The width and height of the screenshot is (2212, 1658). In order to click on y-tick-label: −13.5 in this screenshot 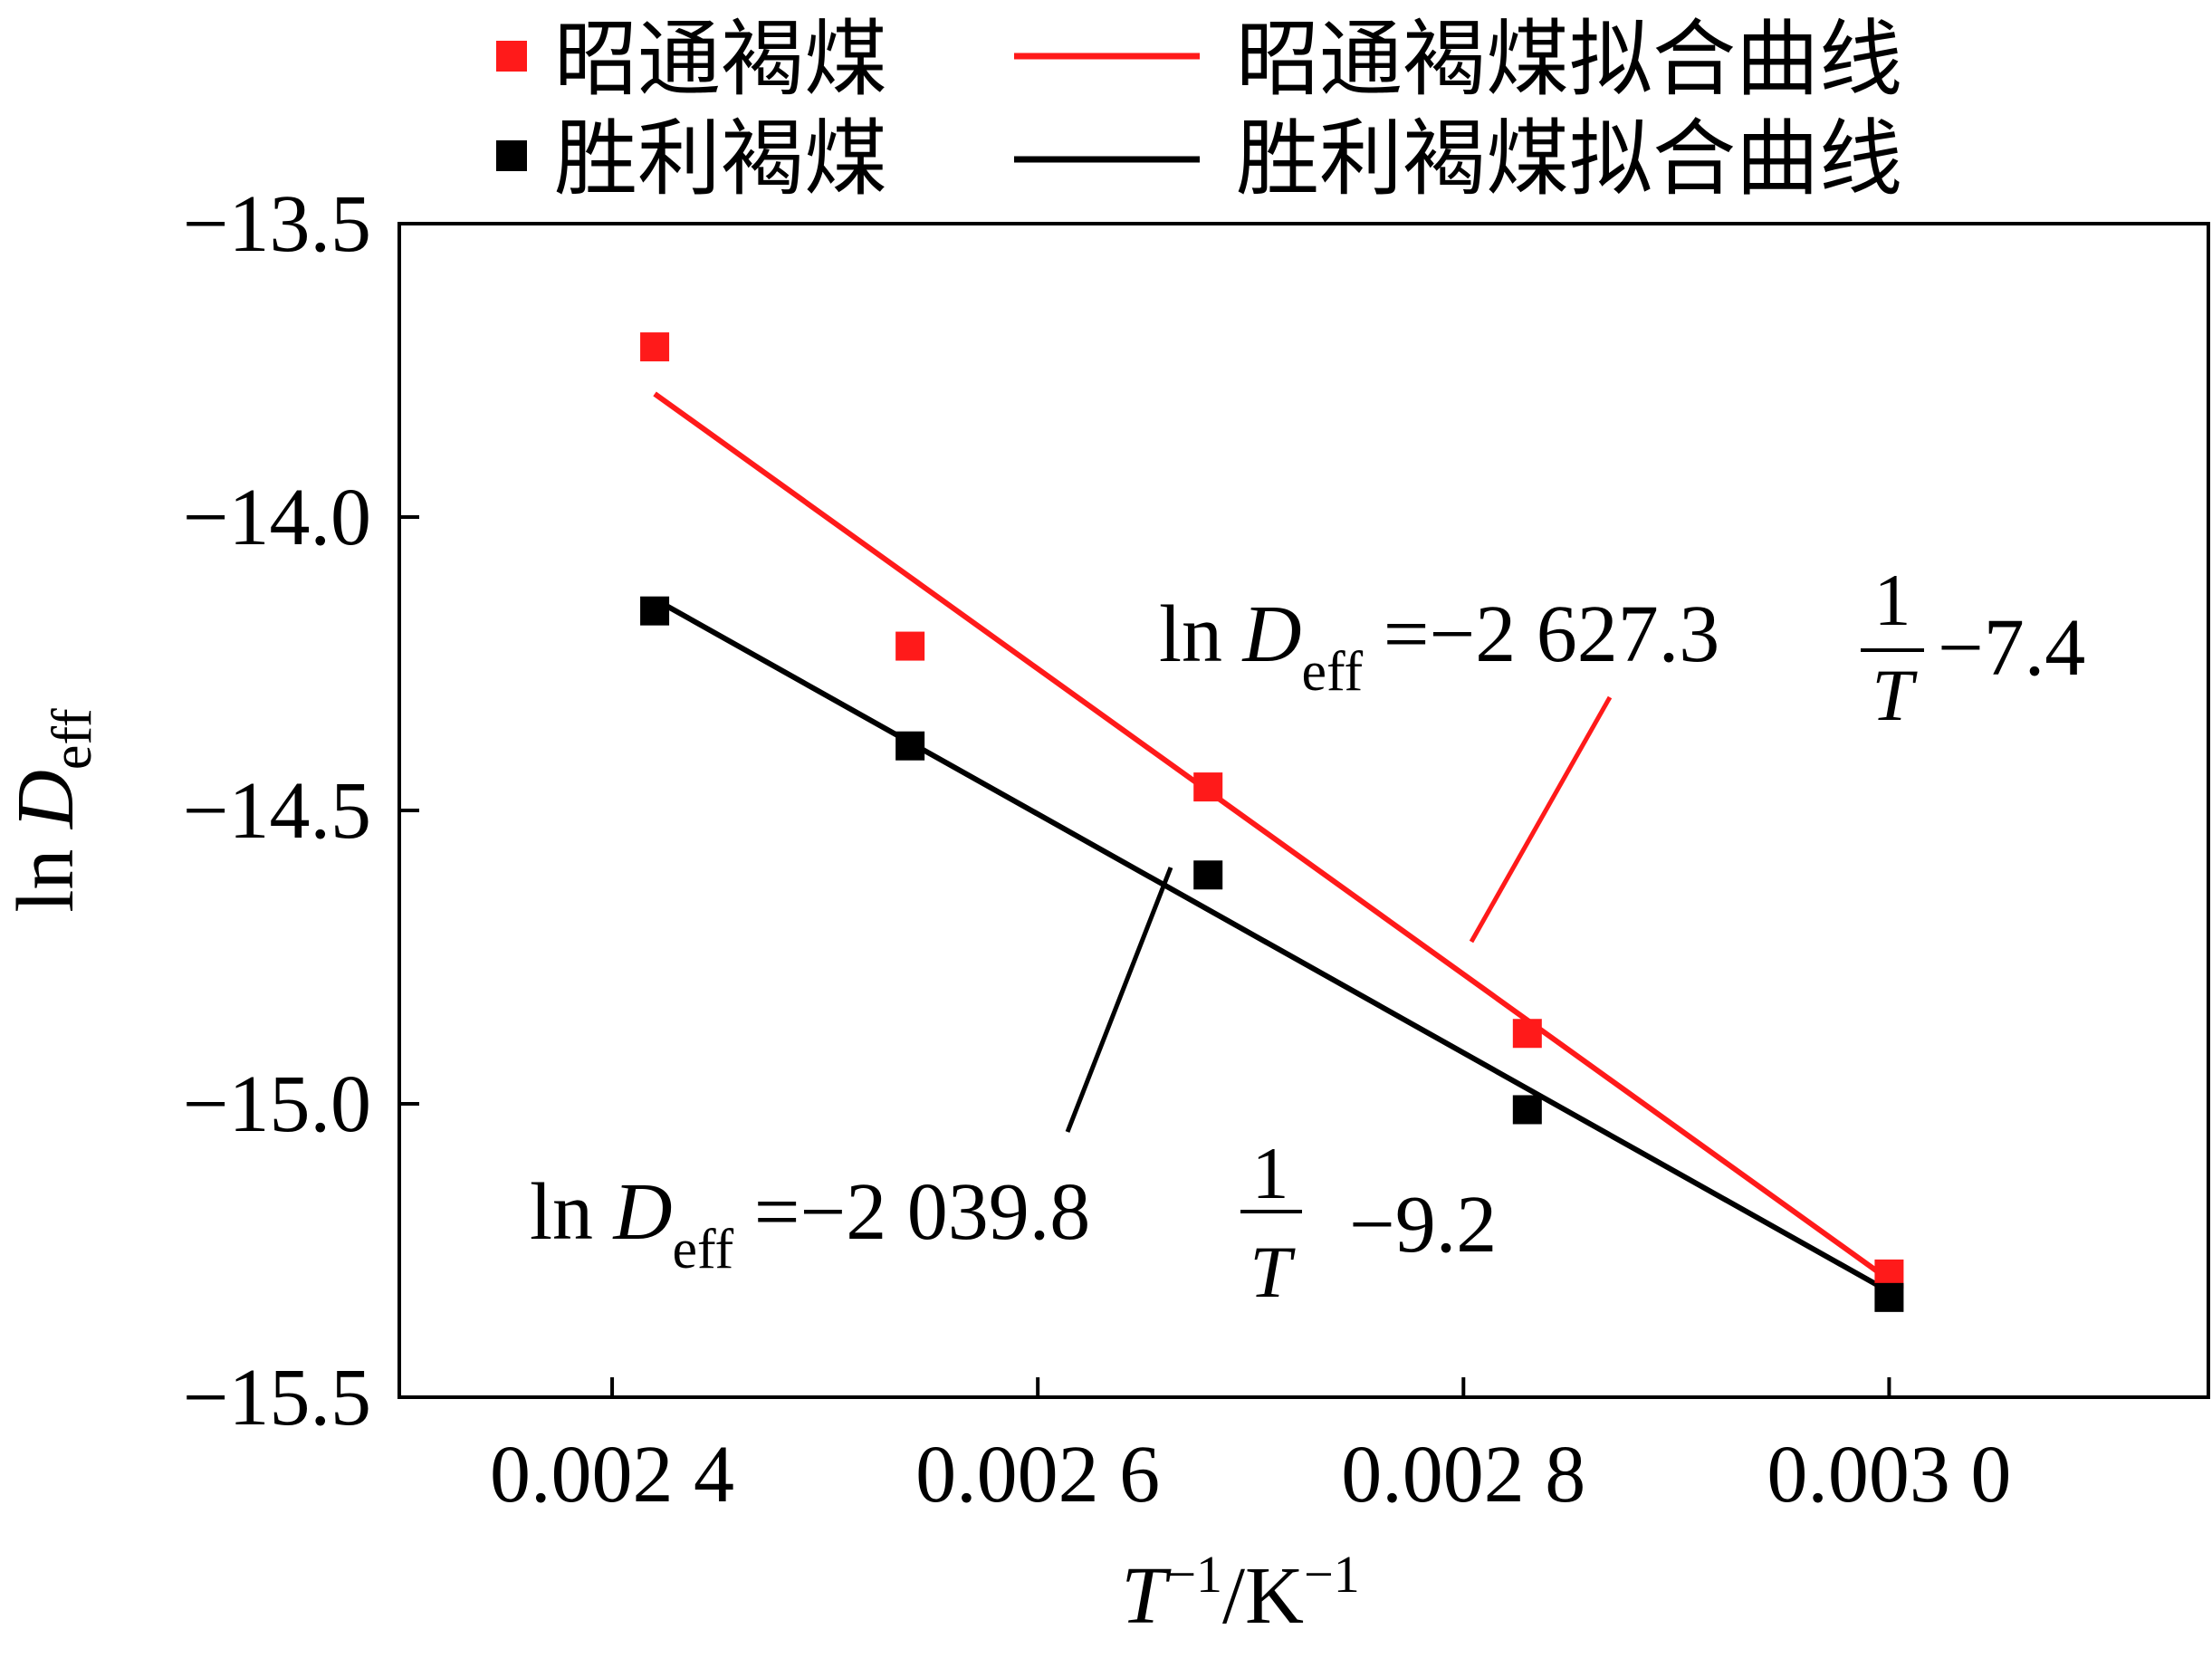, I will do `click(277, 224)`.